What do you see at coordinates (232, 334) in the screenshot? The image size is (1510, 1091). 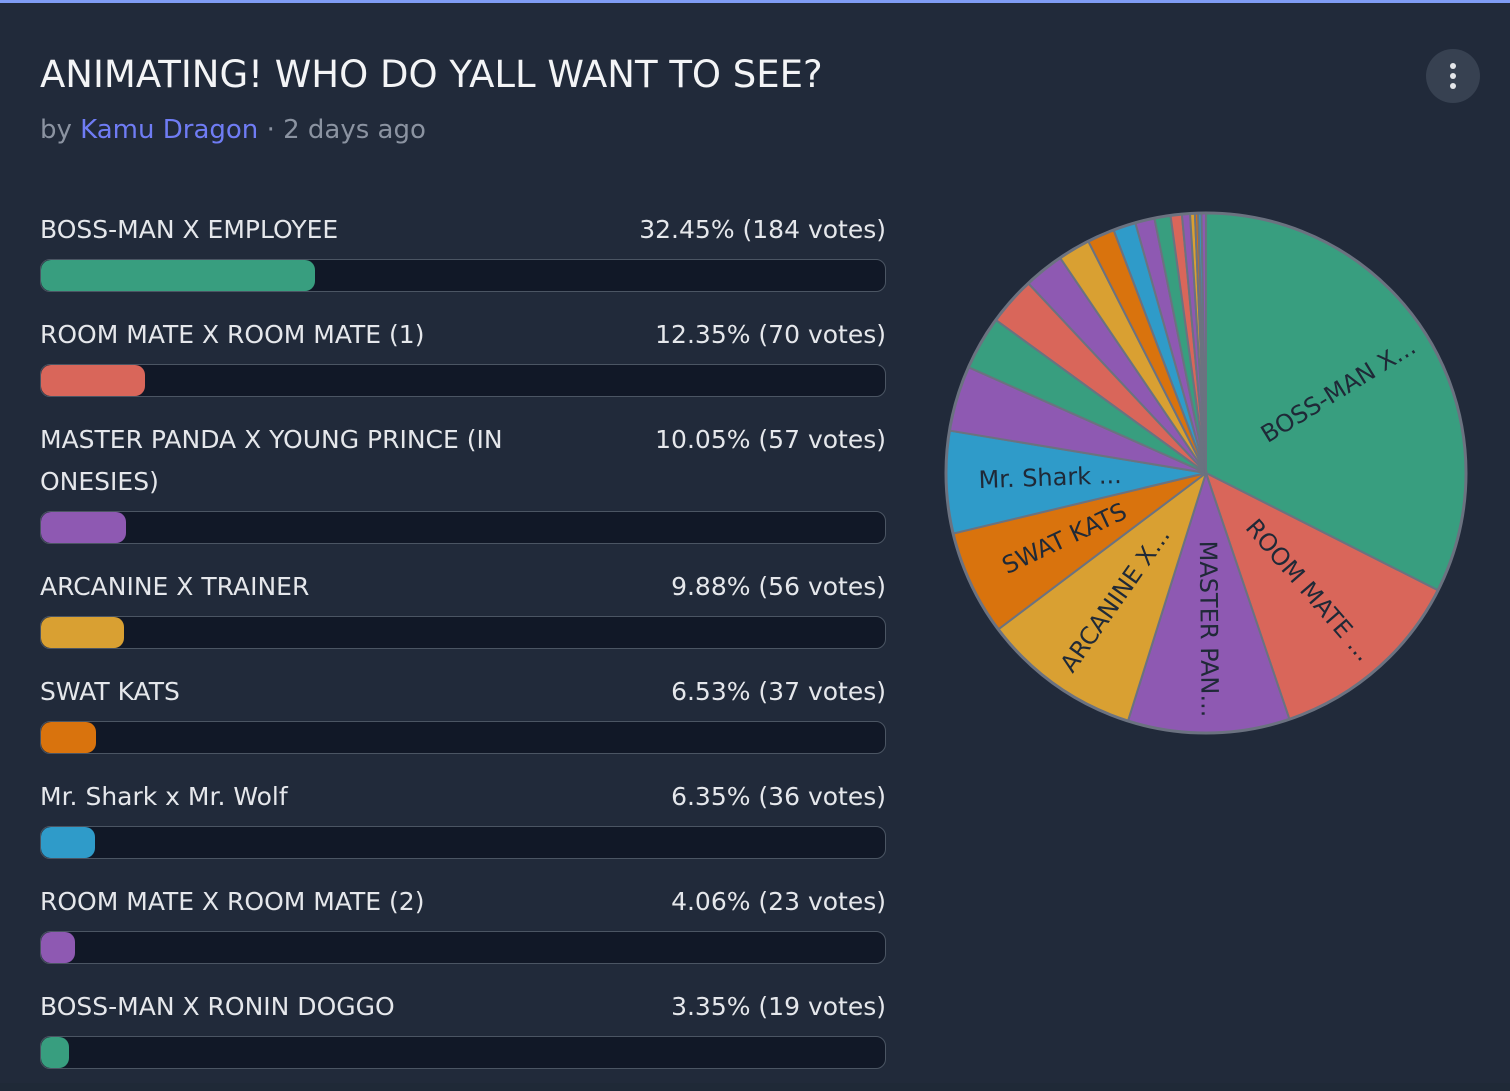 I see `option-label: ROOM MATE X ROOM MATE (1)` at bounding box center [232, 334].